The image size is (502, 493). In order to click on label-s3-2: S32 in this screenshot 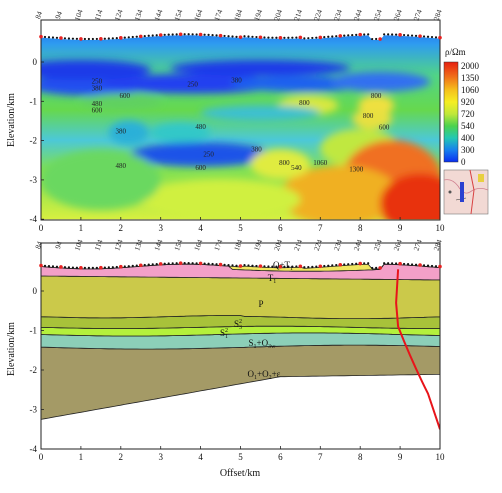, I will do `click(238, 325)`.